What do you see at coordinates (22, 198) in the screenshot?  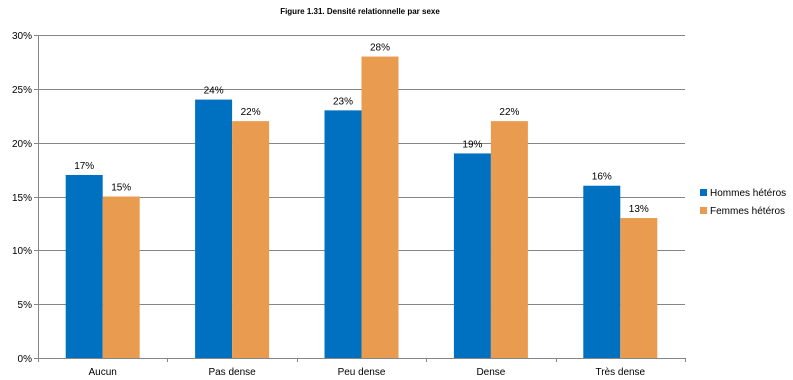 I see `y-tick-label: 15%` at bounding box center [22, 198].